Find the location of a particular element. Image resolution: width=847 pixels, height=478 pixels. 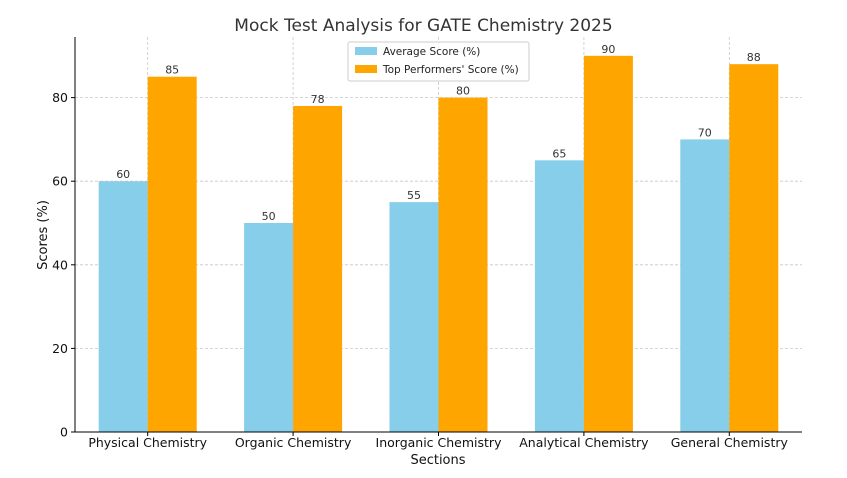

x-tick-label: Inorganic Chemistry is located at coordinates (439, 442).